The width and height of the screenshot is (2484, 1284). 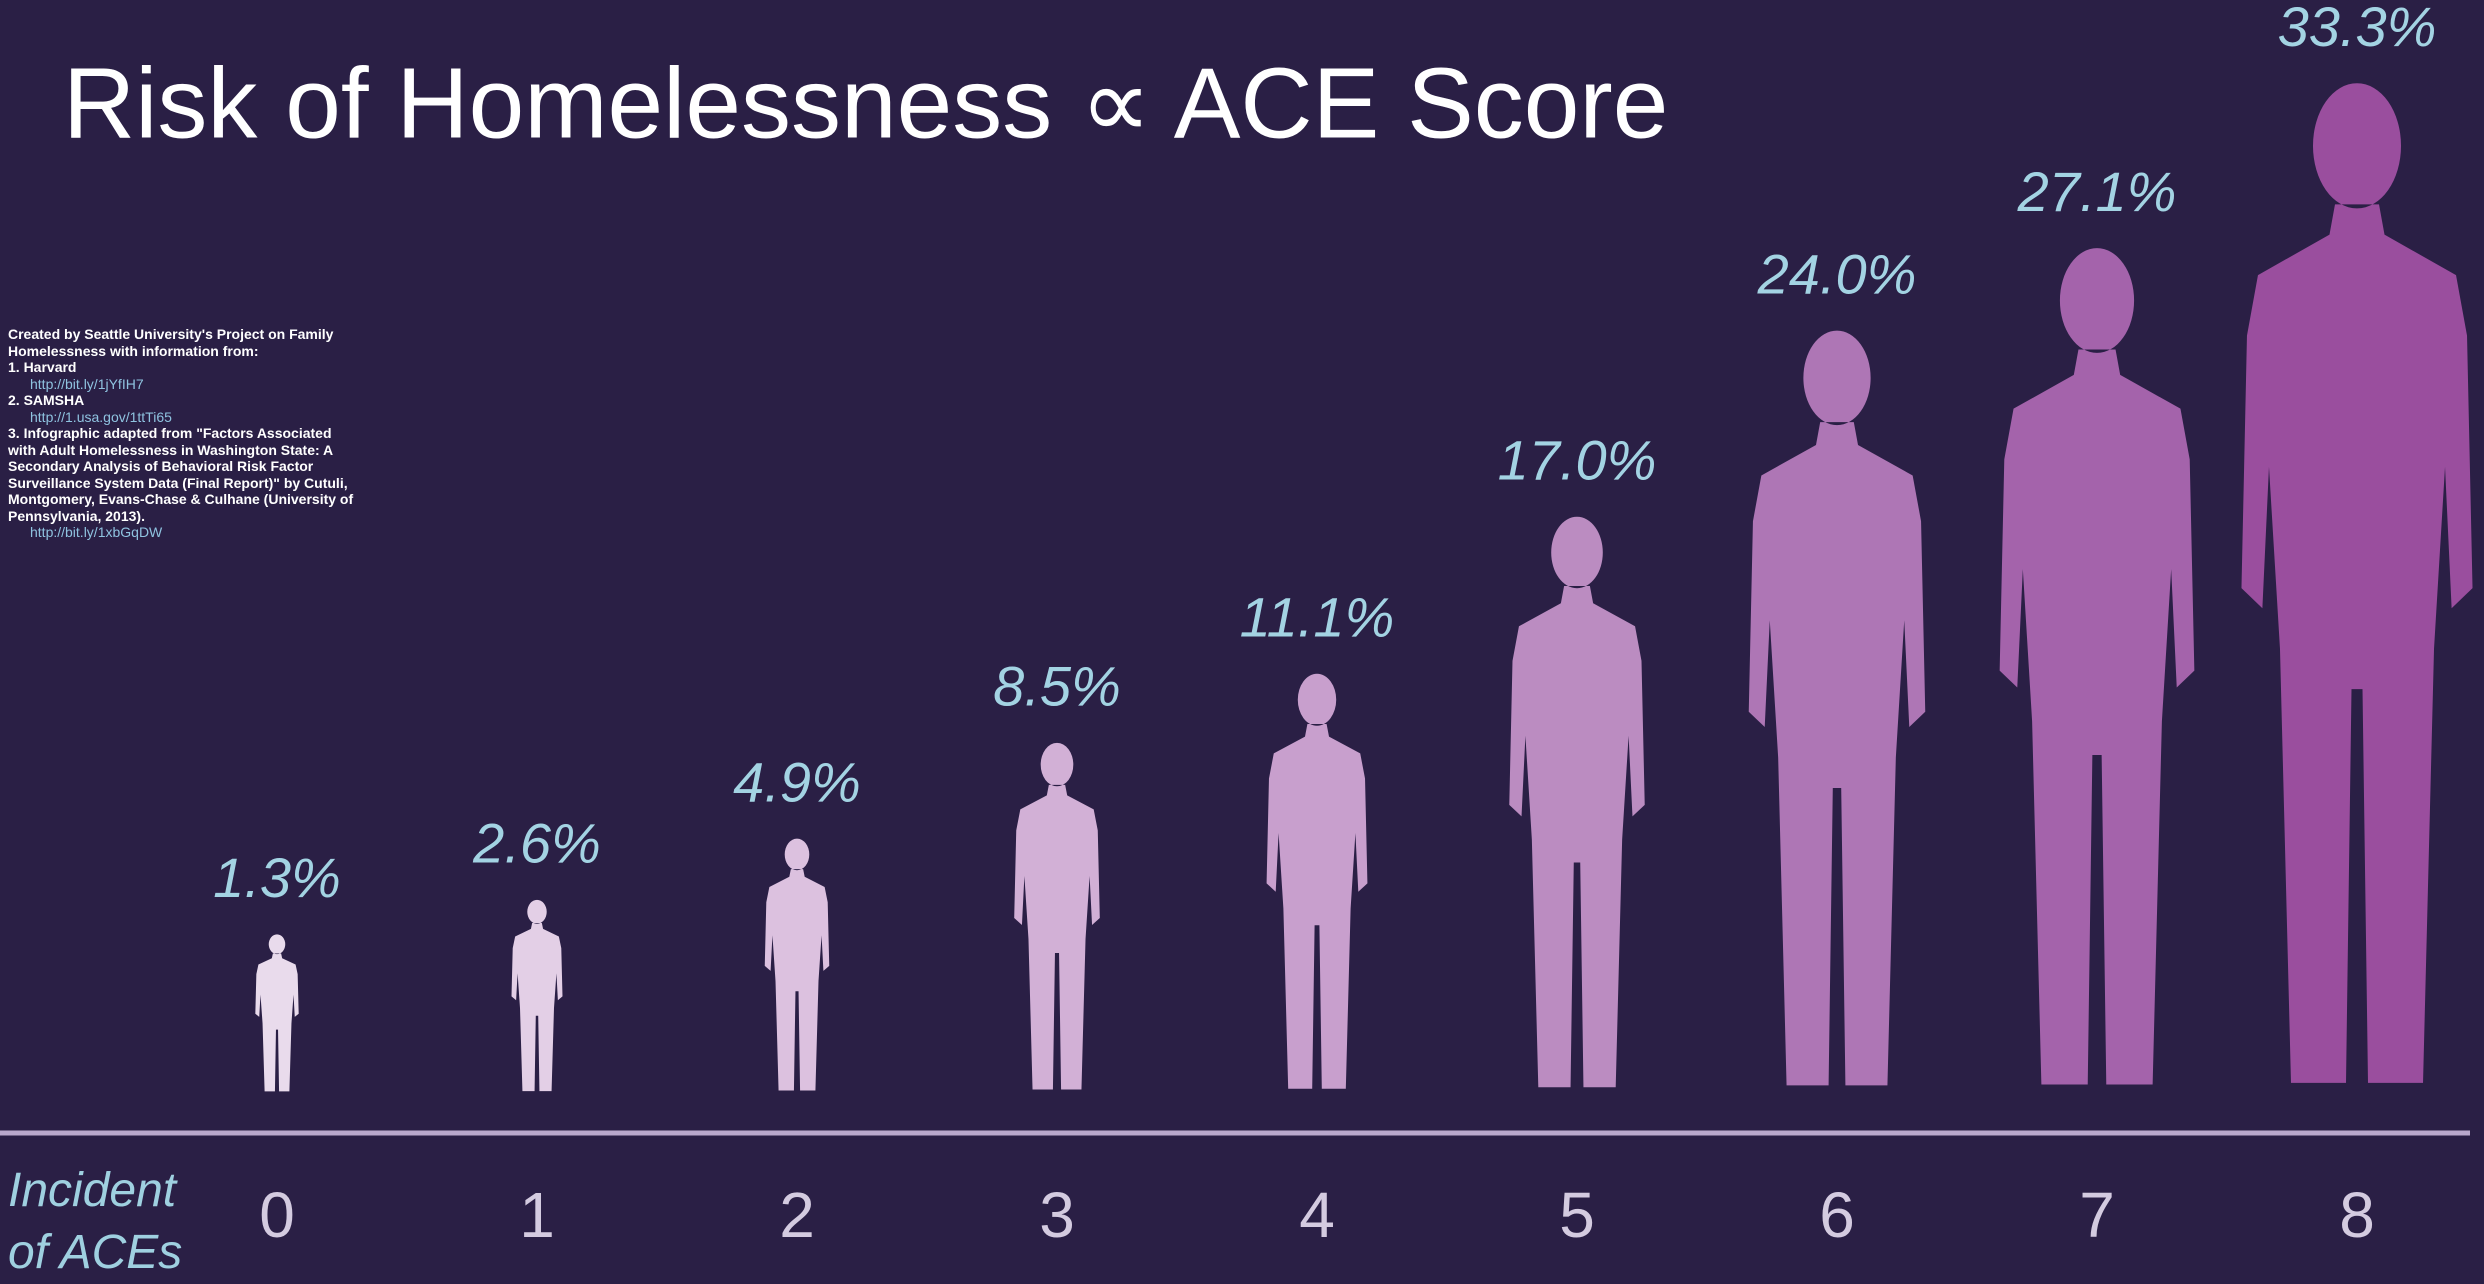 I want to click on value-label: 27.1%, so click(x=2097, y=191).